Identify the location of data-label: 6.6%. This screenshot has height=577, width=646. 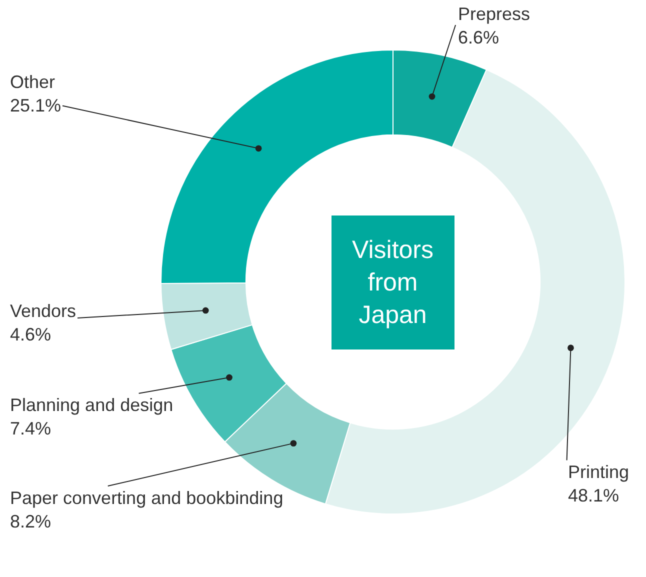
(479, 37).